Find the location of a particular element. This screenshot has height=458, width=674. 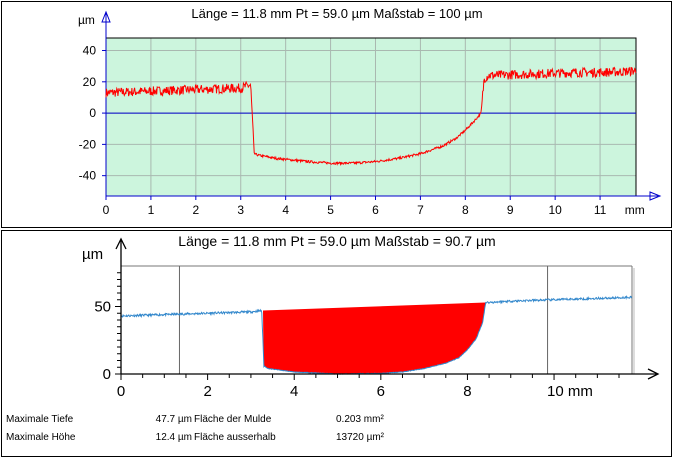

x-tick-label: 10 mm is located at coordinates (570, 391).